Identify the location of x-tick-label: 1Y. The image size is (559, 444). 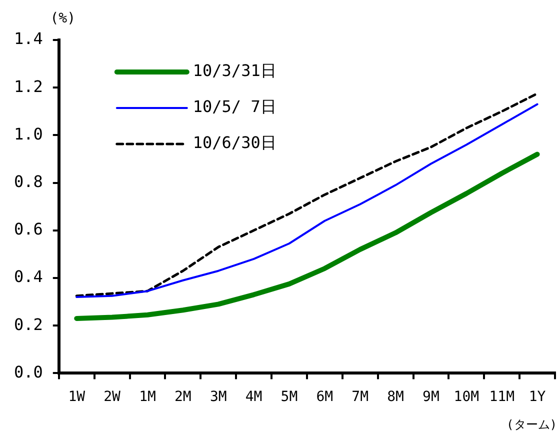
(537, 397).